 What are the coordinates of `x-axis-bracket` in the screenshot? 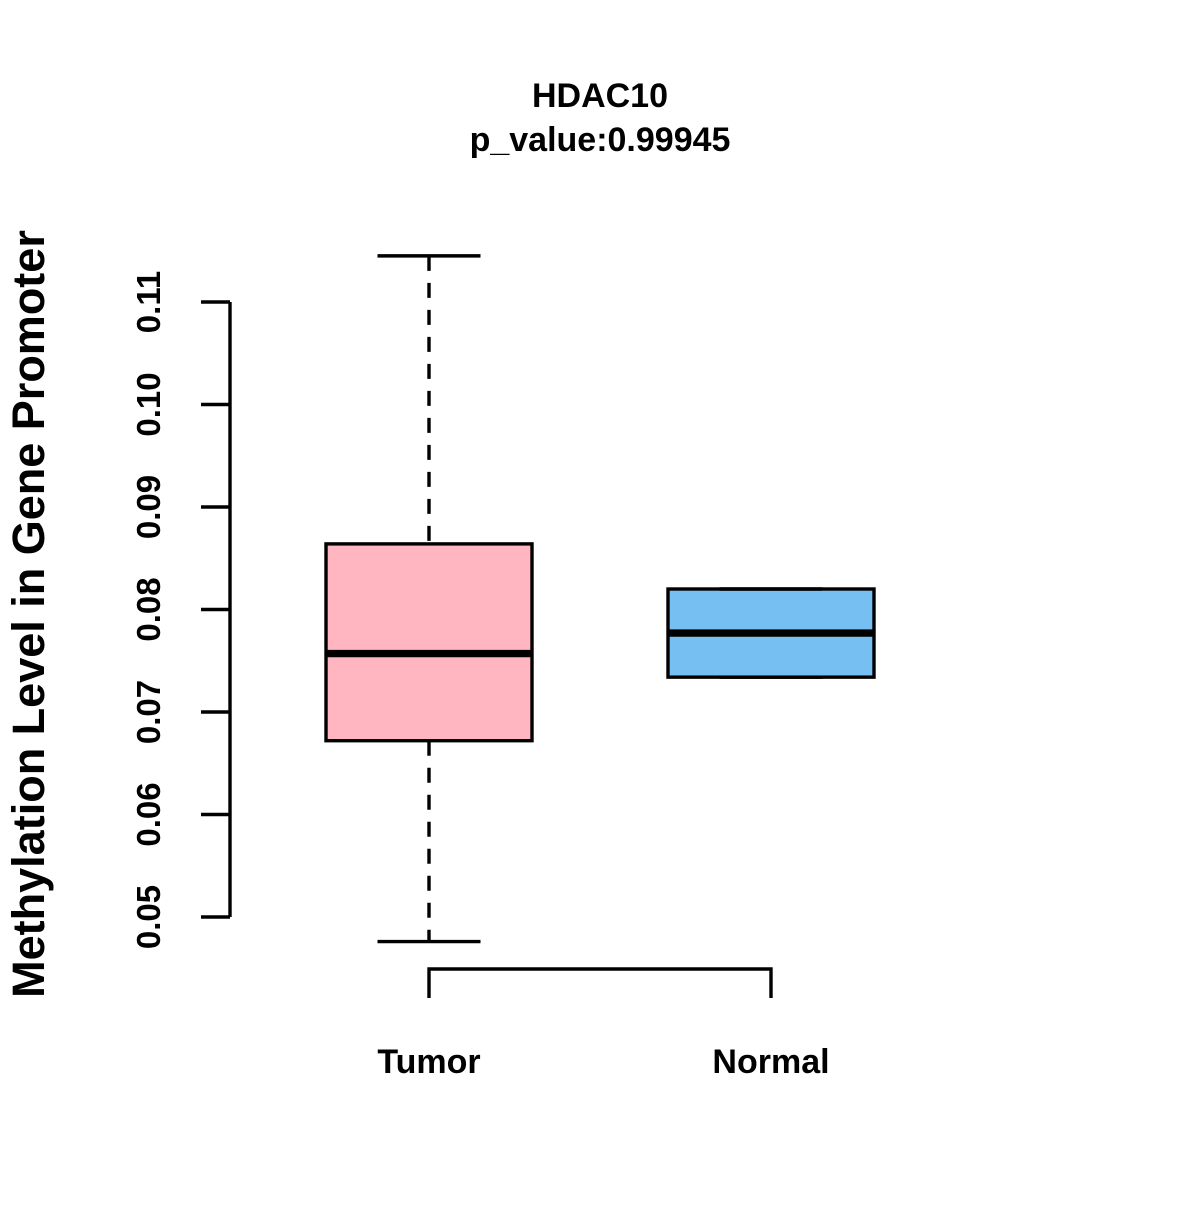 It's located at (600, 982).